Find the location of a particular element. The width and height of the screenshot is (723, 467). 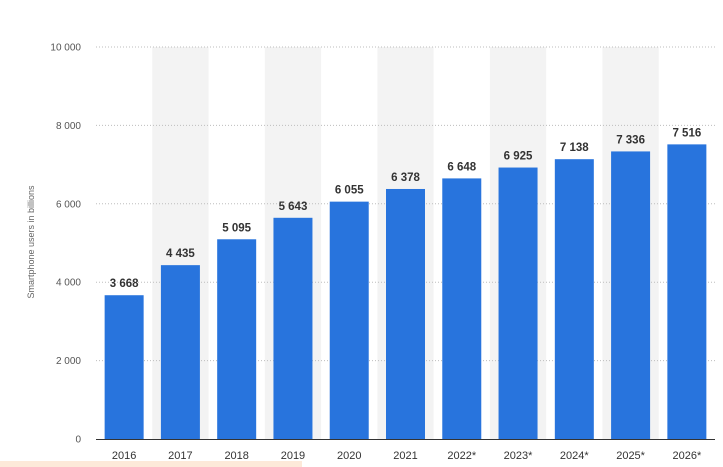

data-label: 6 378 is located at coordinates (405, 178).